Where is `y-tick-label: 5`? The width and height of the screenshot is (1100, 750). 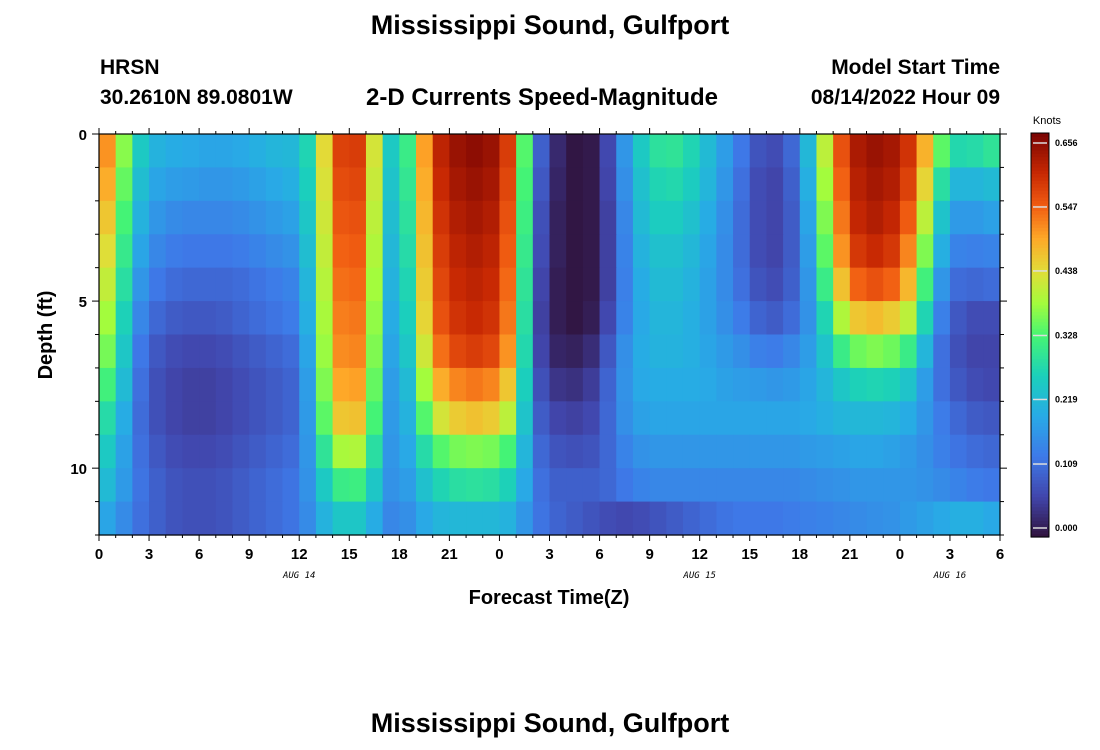
y-tick-label: 5 is located at coordinates (83, 302).